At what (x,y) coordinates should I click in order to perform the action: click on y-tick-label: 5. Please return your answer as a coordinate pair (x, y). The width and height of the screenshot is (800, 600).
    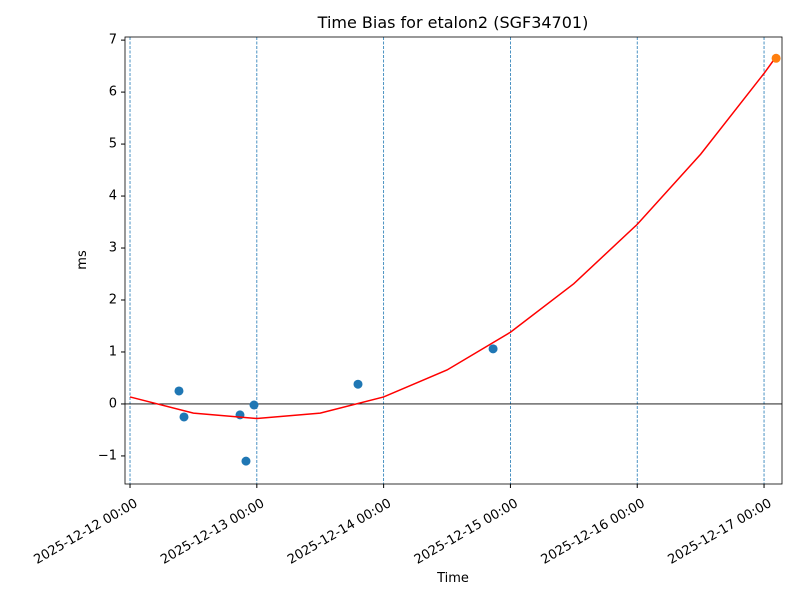
    Looking at the image, I should click on (113, 144).